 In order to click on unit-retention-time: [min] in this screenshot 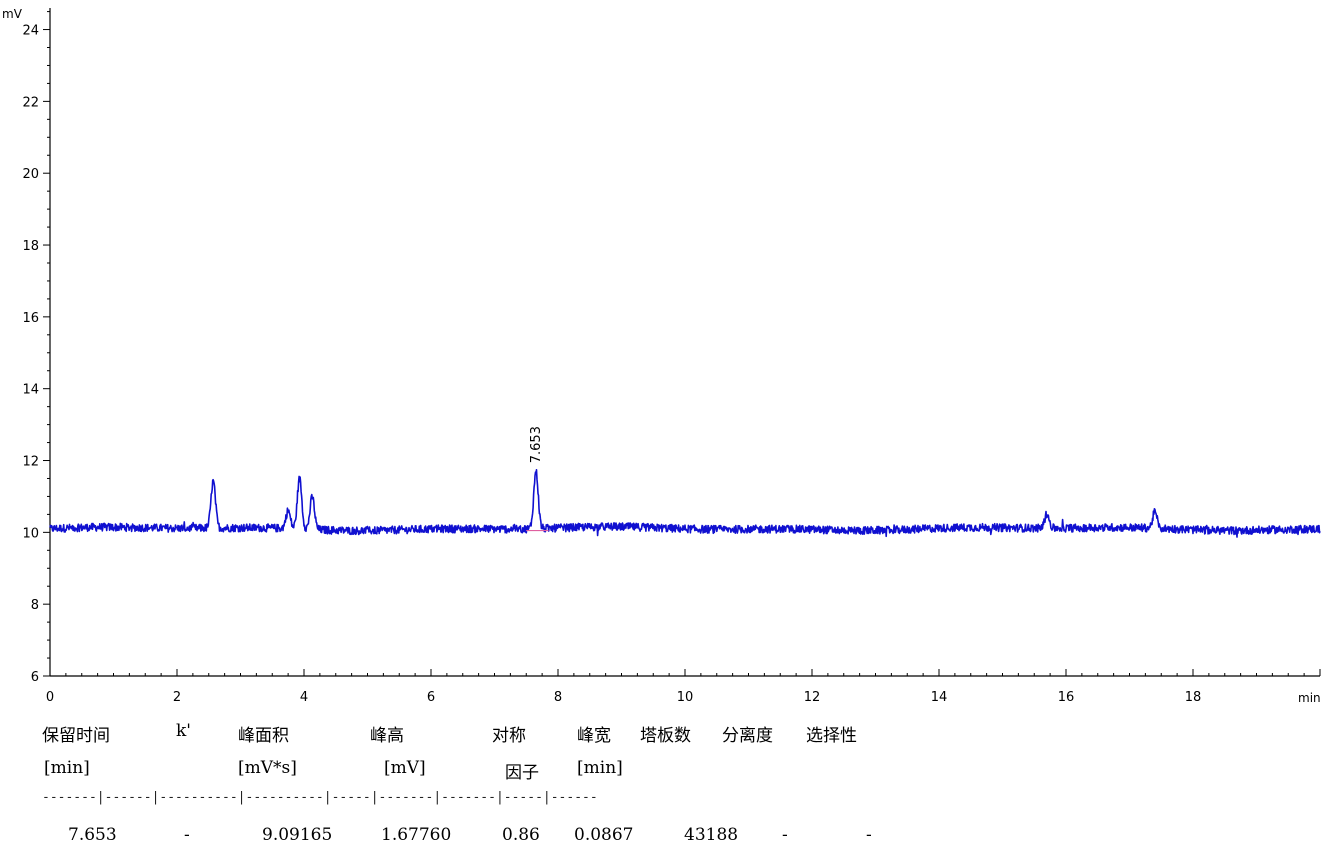, I will do `click(67, 768)`.